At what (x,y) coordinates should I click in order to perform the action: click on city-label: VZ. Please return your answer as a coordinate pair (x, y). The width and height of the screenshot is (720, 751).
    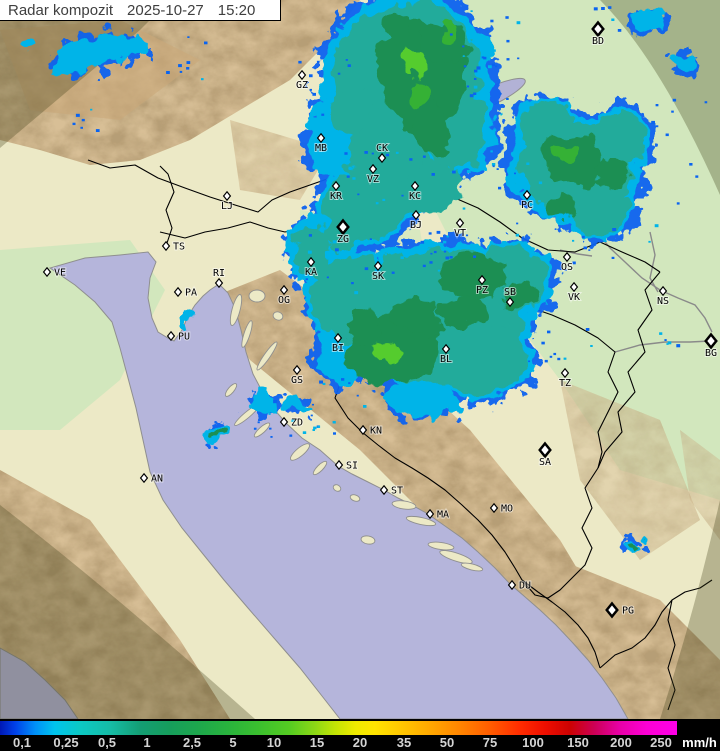
    Looking at the image, I should click on (373, 179).